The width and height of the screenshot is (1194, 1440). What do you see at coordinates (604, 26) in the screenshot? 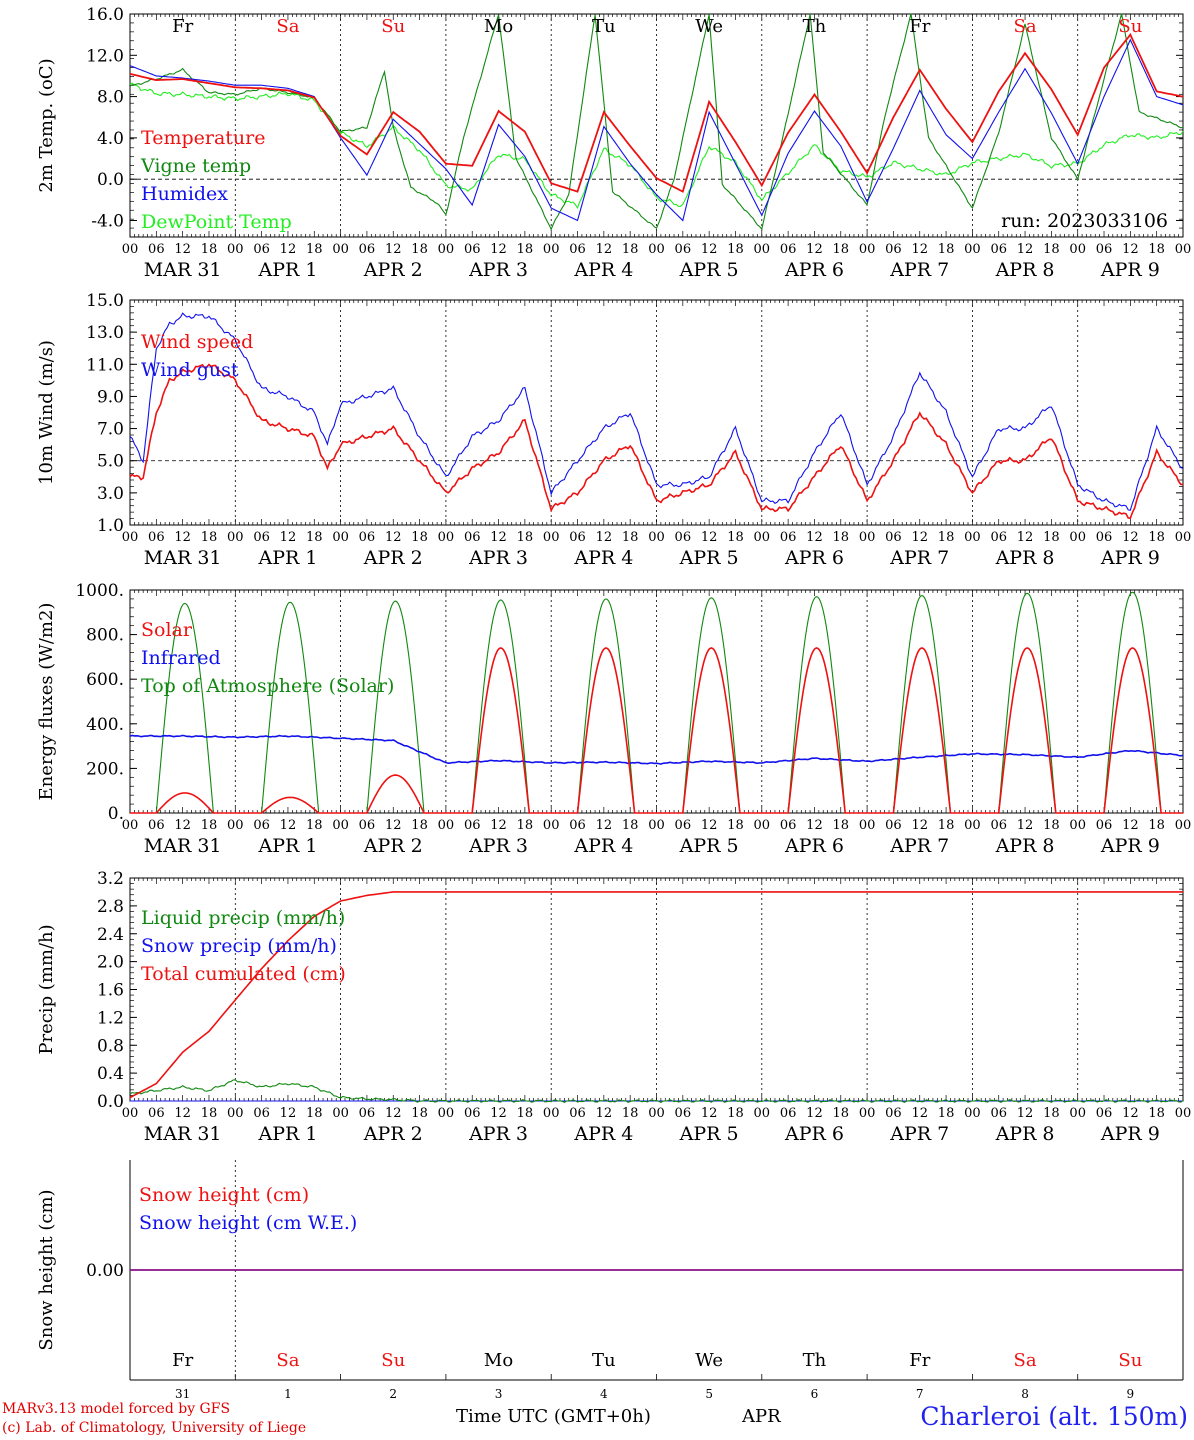
I see `day-abbr-top: Tu` at bounding box center [604, 26].